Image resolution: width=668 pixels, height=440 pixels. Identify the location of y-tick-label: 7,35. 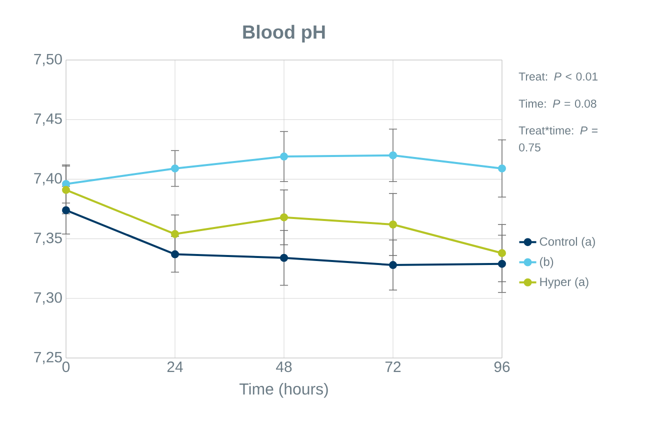
(48, 238).